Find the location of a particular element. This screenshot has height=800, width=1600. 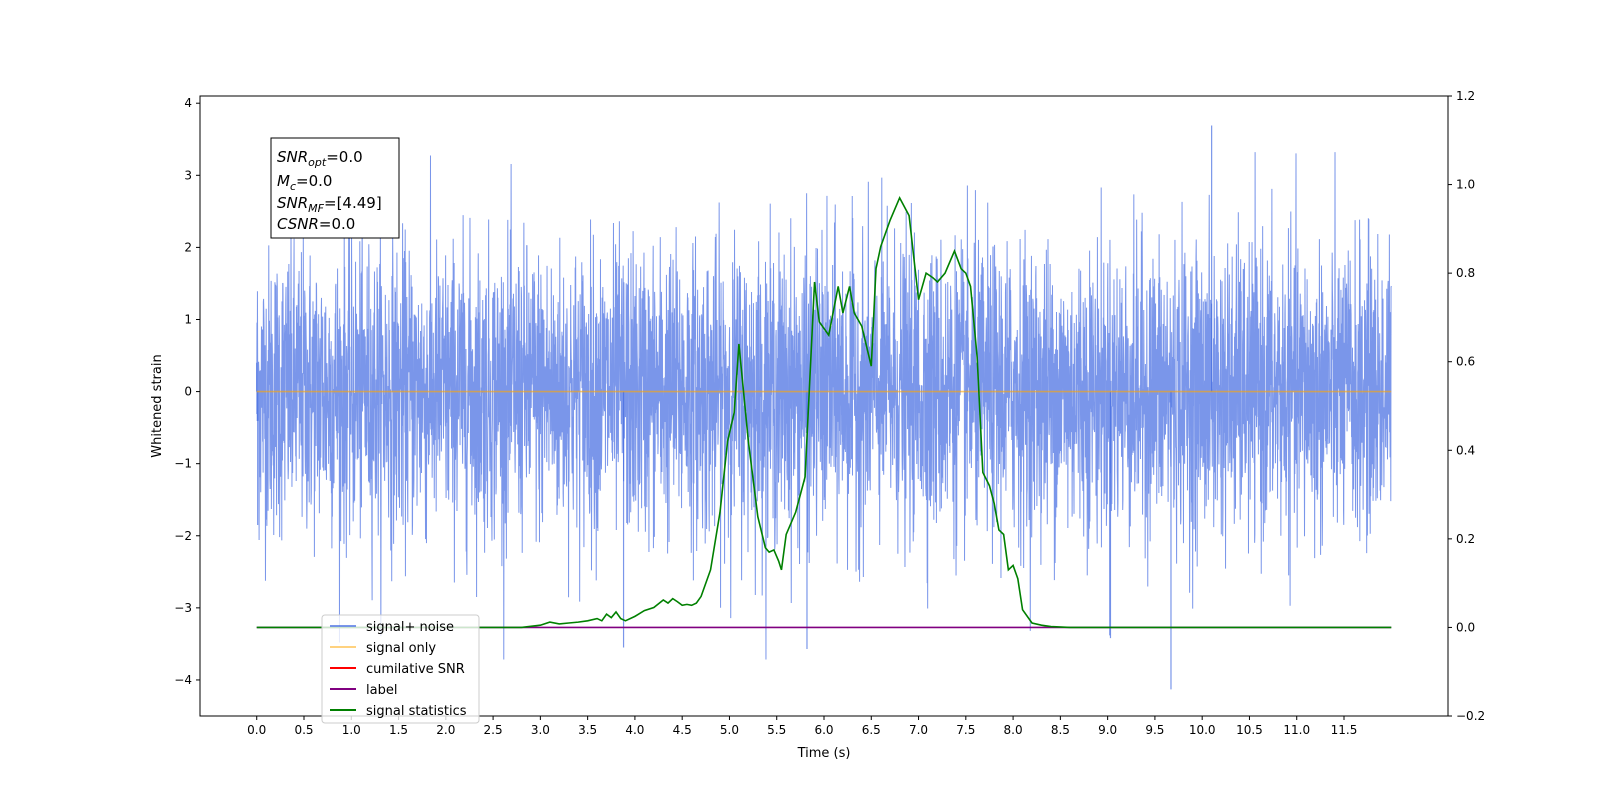

legend-label-label: label is located at coordinates (381, 690).